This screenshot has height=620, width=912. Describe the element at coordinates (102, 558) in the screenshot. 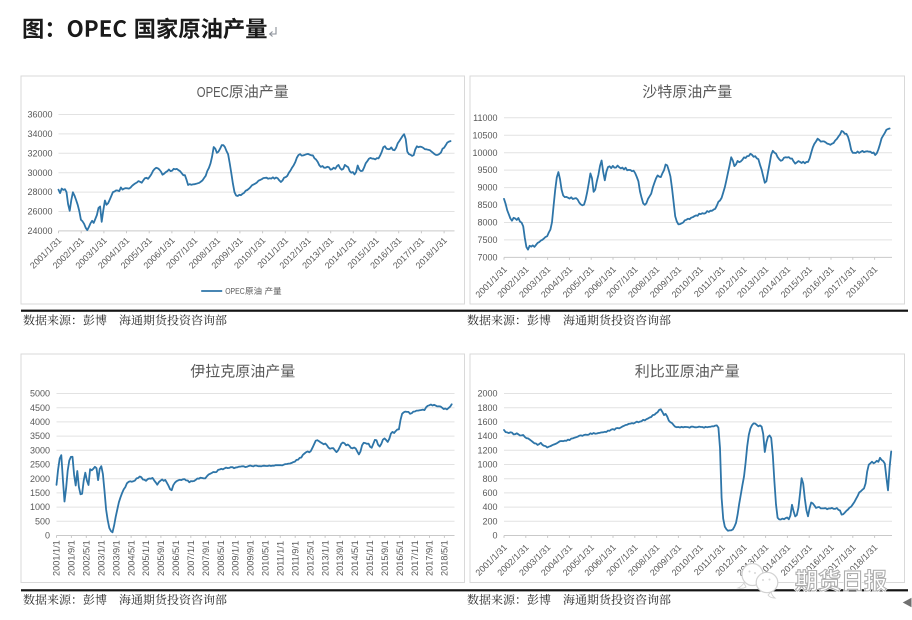

I see `svg-text: 2003/1/1` at that location.